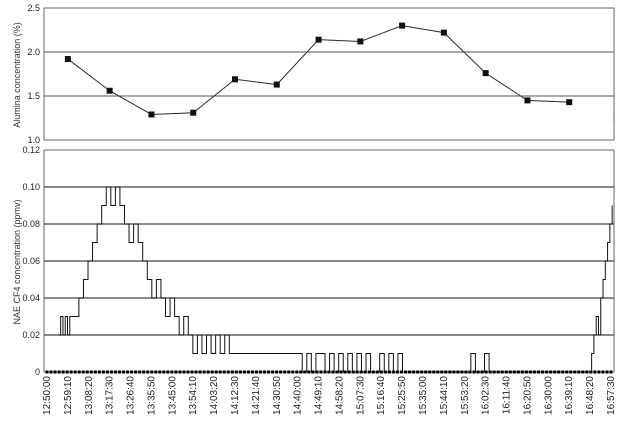 This screenshot has width=624, height=443. What do you see at coordinates (590, 395) in the screenshot?
I see `x-tick-label: 16:48:20` at bounding box center [590, 395].